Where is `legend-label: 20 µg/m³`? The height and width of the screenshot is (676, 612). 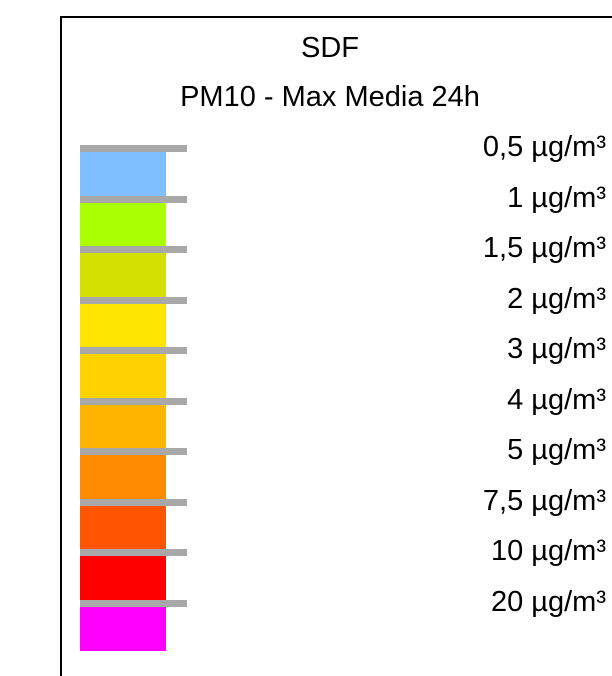 legend-label: 20 µg/m³ is located at coordinates (548, 602).